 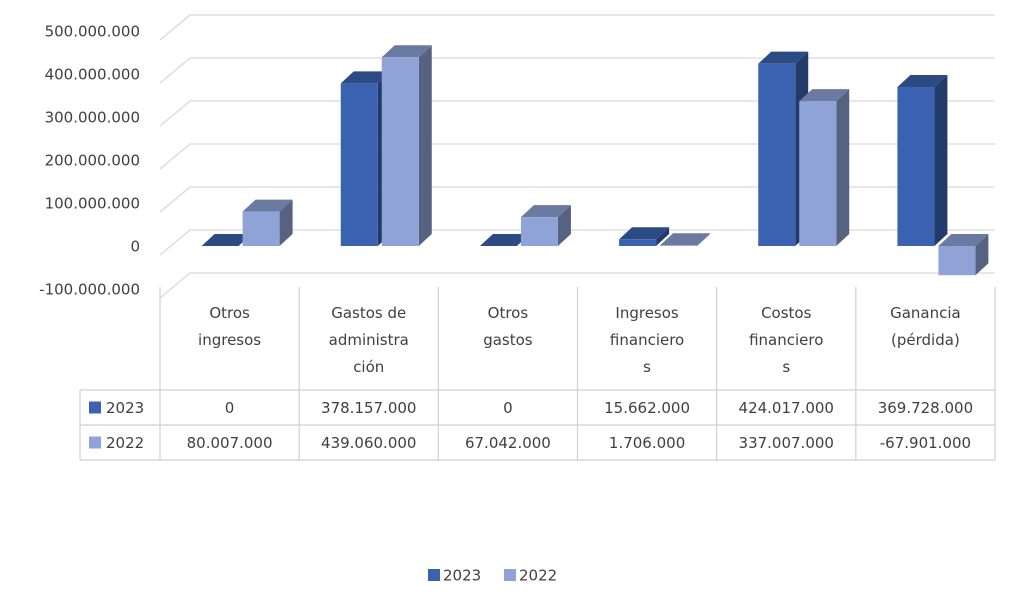 I want to click on series-label: 2023, so click(x=125, y=408).